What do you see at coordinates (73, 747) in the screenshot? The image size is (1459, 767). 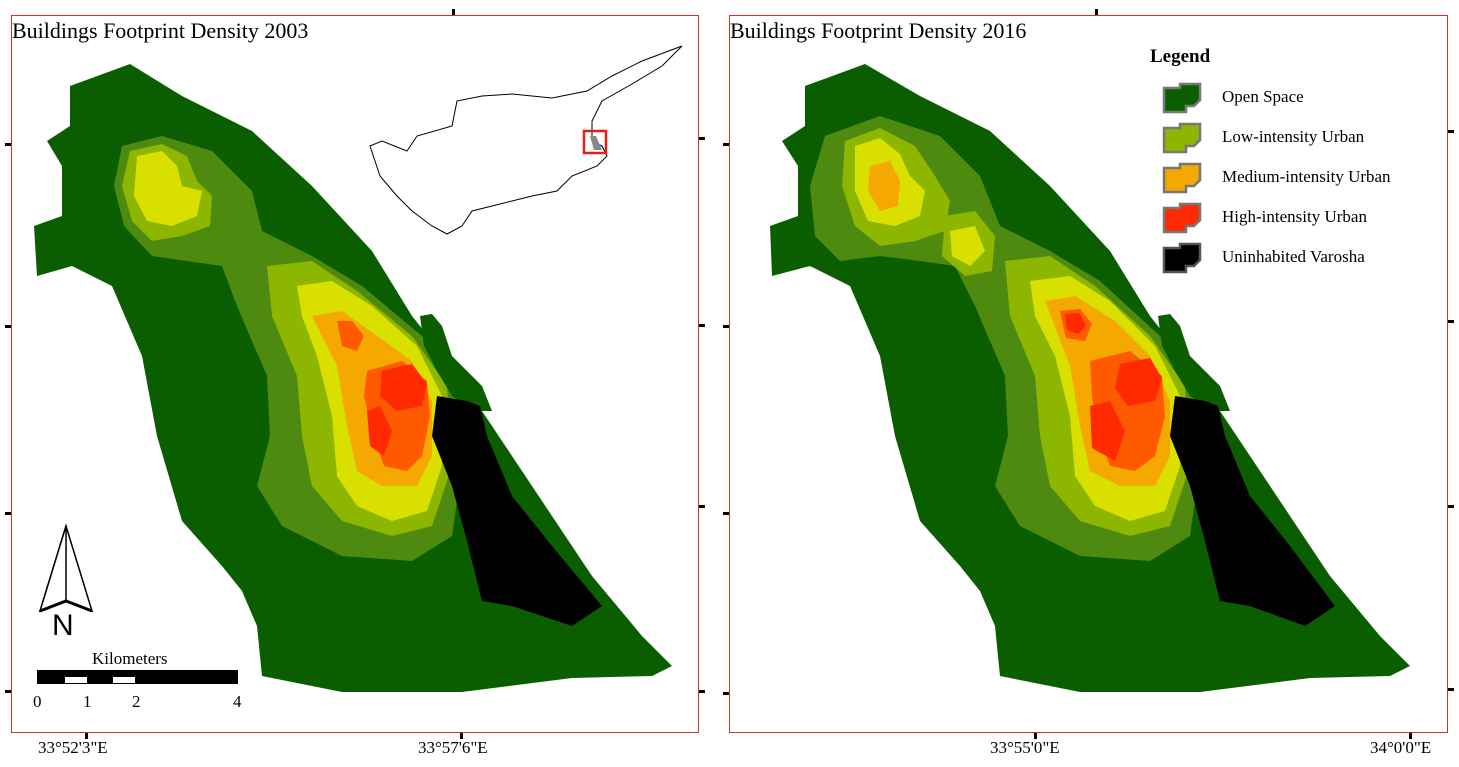 I see `coord-label-left-1: 33°52'3"E` at bounding box center [73, 747].